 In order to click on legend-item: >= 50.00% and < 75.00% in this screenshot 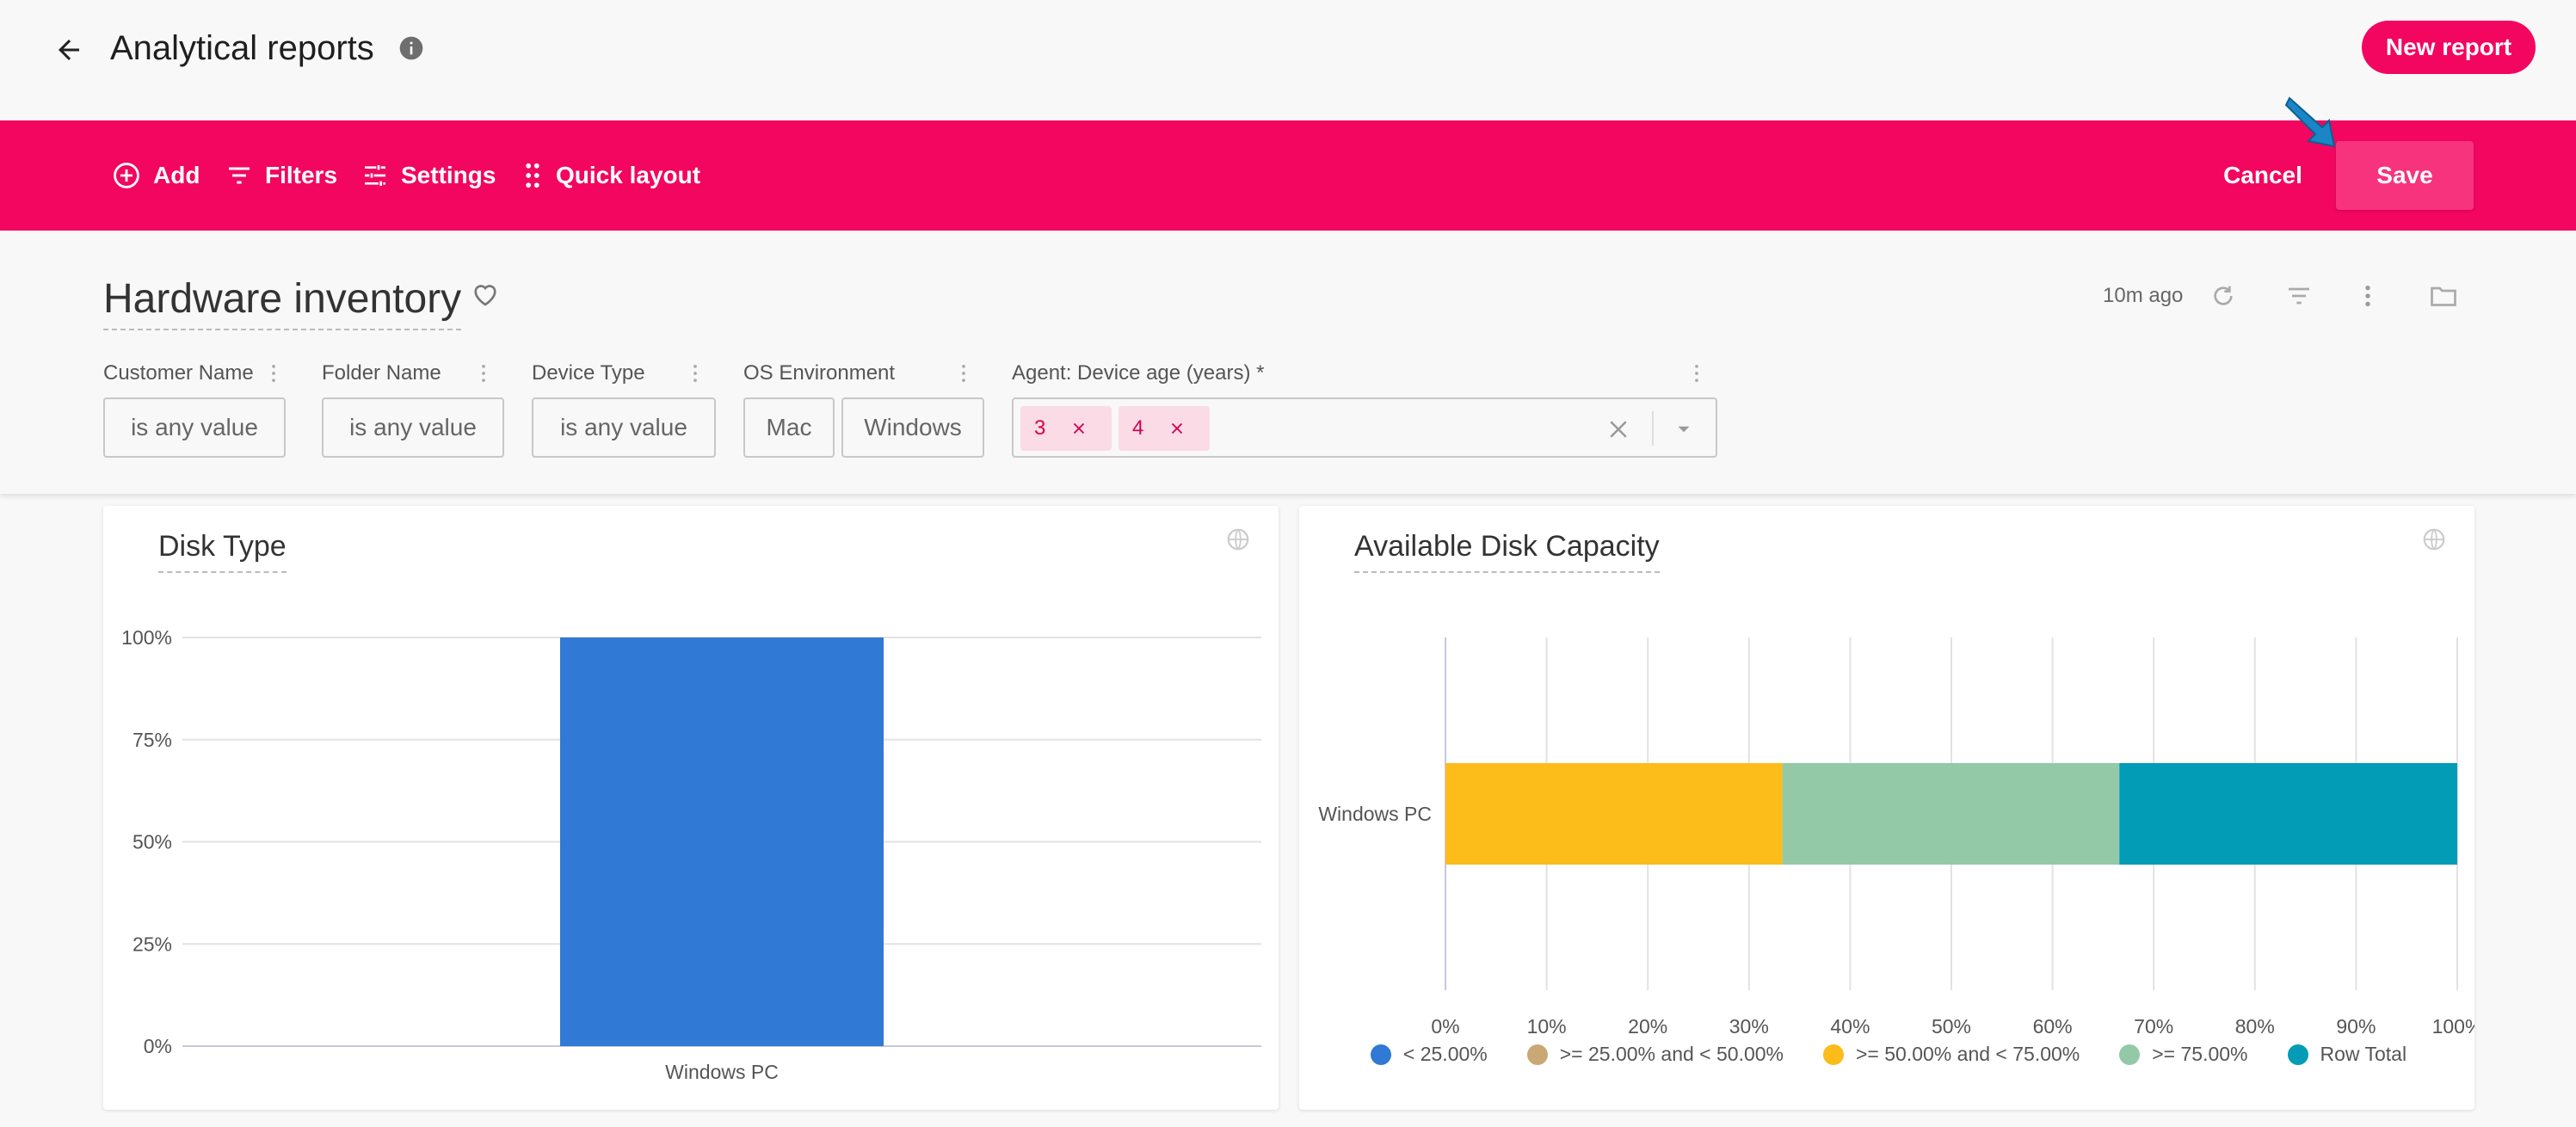, I will do `click(1951, 1054)`.